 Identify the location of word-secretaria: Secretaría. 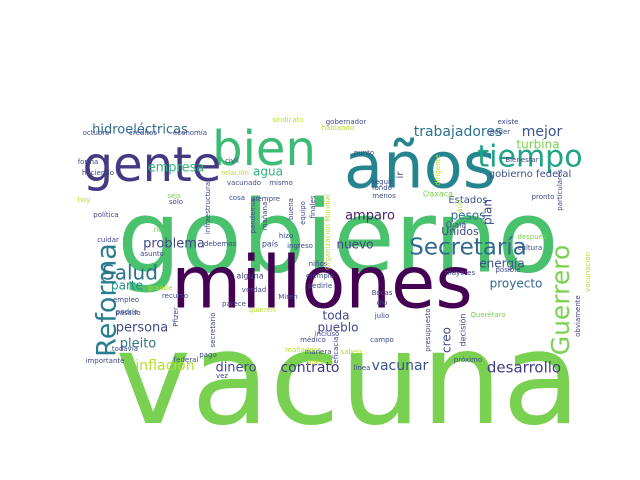
(468, 248).